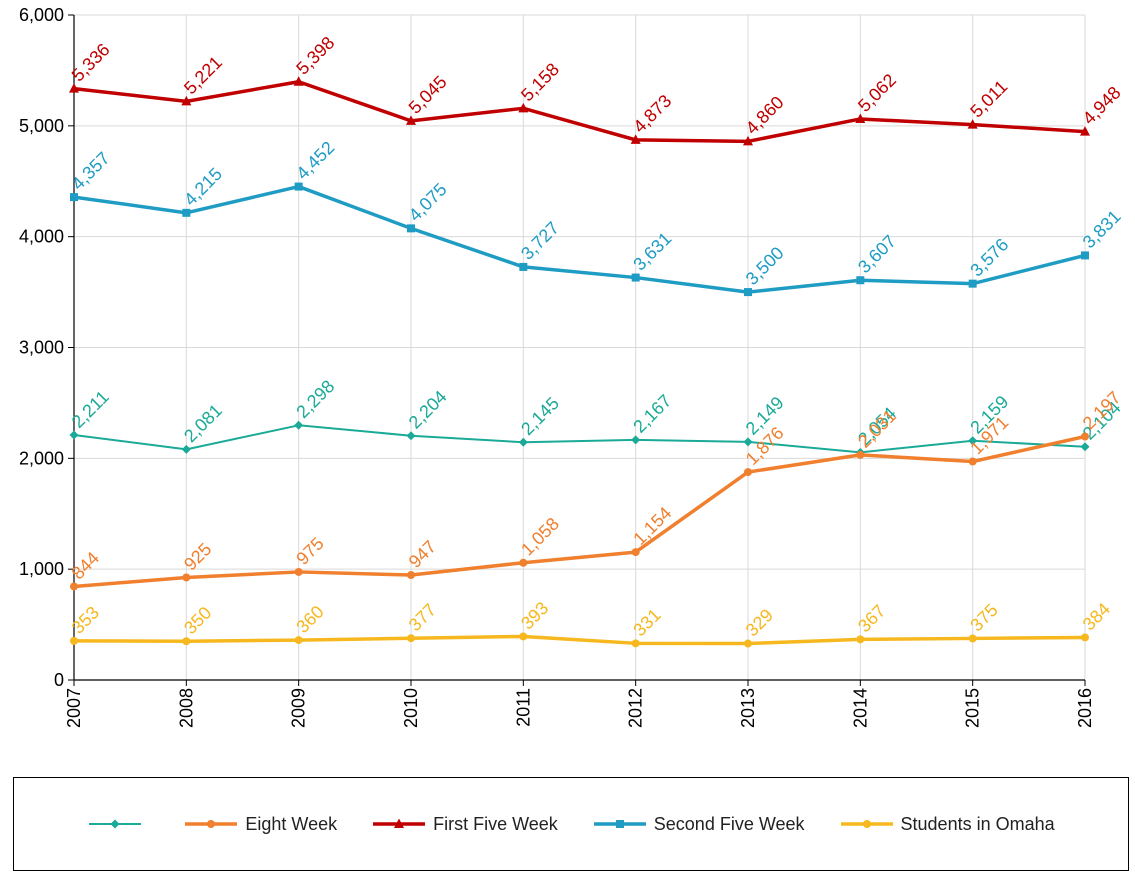  Describe the element at coordinates (59, 680) in the screenshot. I see `y-tick-label: 0` at that location.